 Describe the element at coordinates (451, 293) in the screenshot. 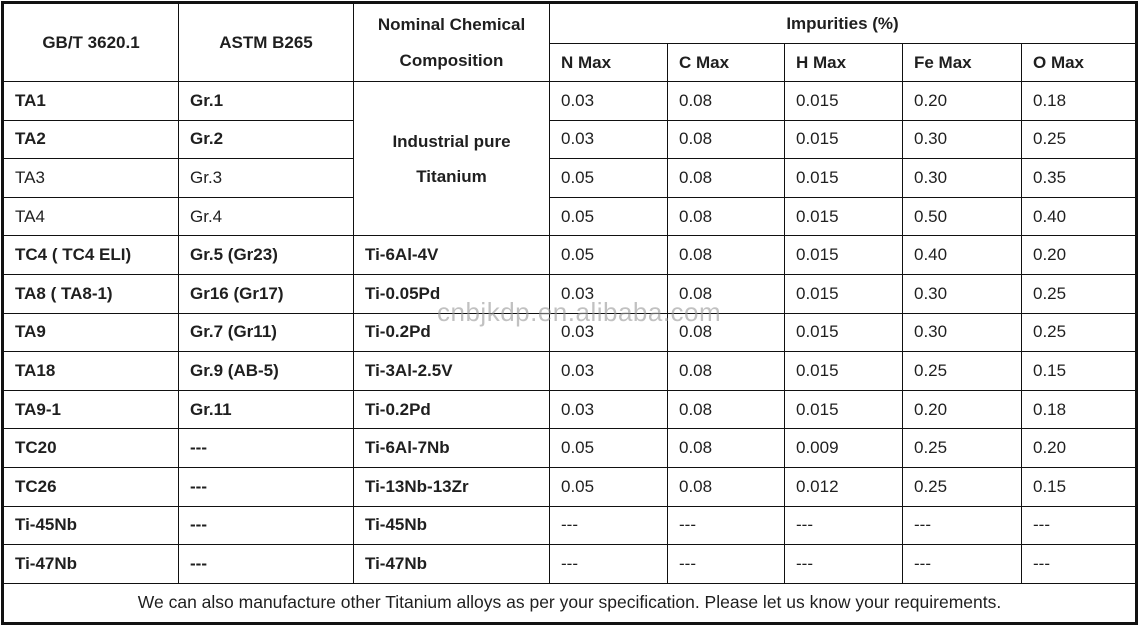

I see `cell-composition: Ti-0.05Pd` at that location.